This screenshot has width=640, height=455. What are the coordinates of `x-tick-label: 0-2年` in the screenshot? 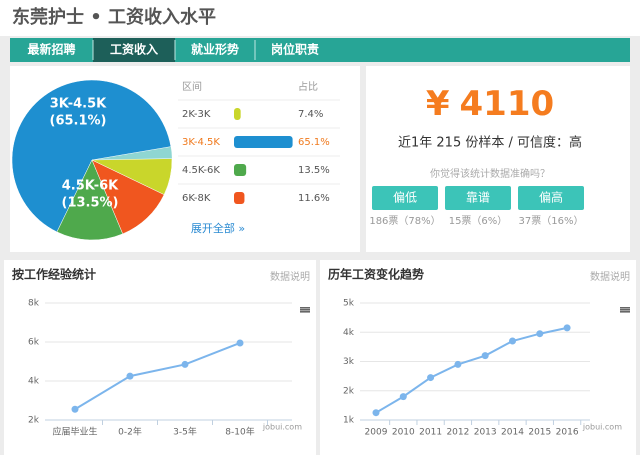 It's located at (130, 432).